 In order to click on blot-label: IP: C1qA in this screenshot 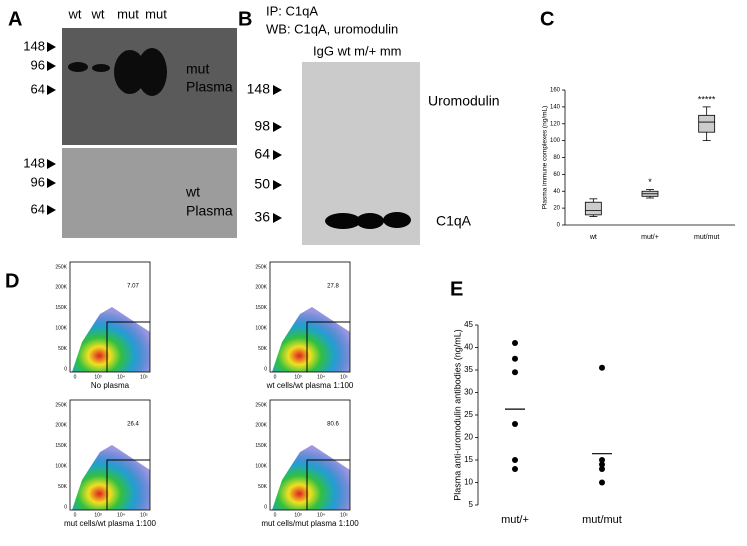, I will do `click(292, 10)`.